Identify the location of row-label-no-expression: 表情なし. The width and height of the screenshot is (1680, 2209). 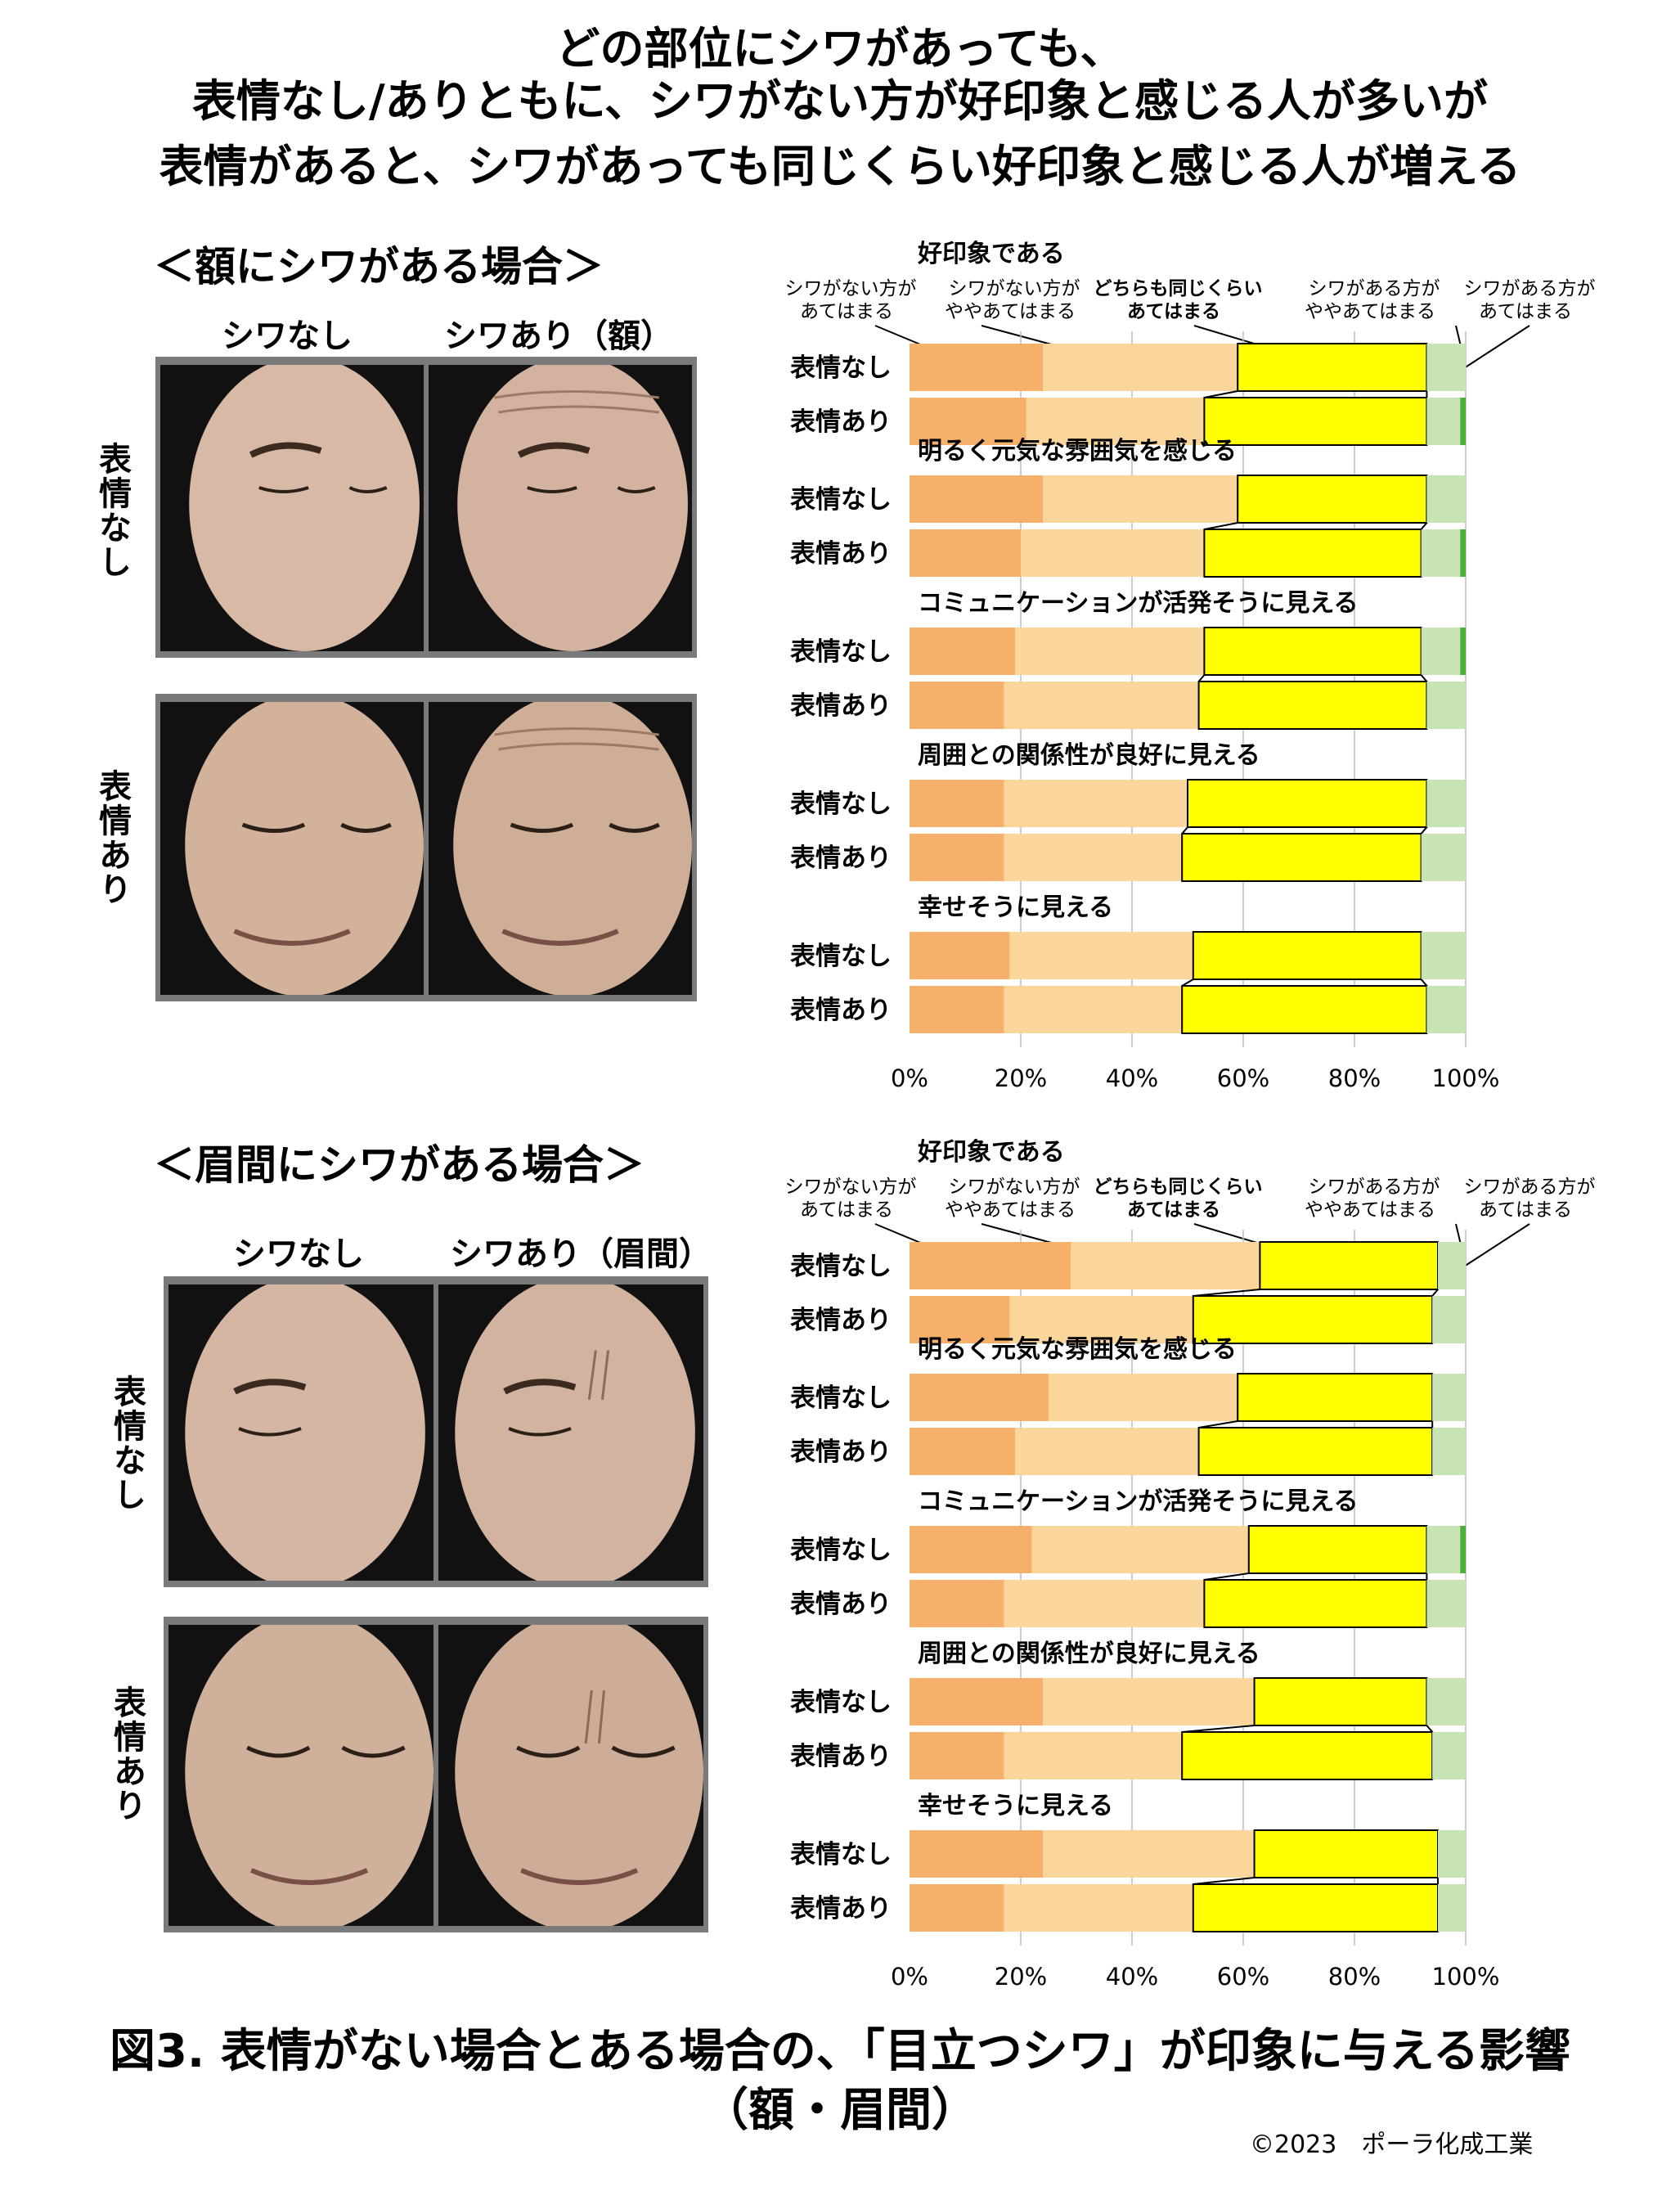
(112, 510).